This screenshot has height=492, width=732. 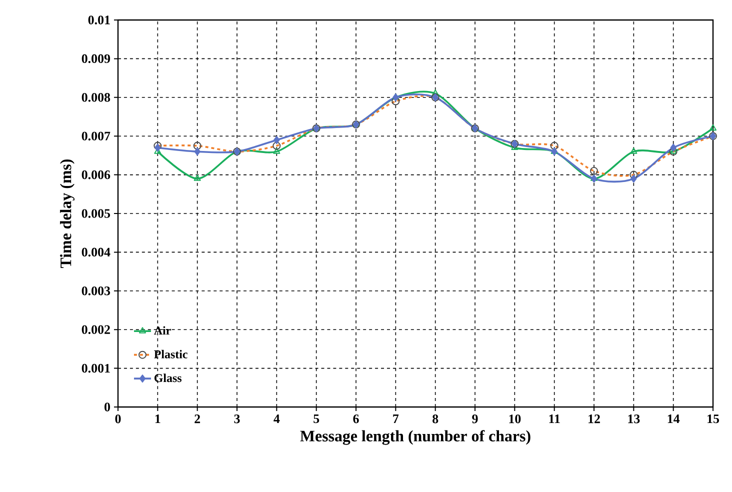 I want to click on y-tick-label: 0.008, so click(x=96, y=97).